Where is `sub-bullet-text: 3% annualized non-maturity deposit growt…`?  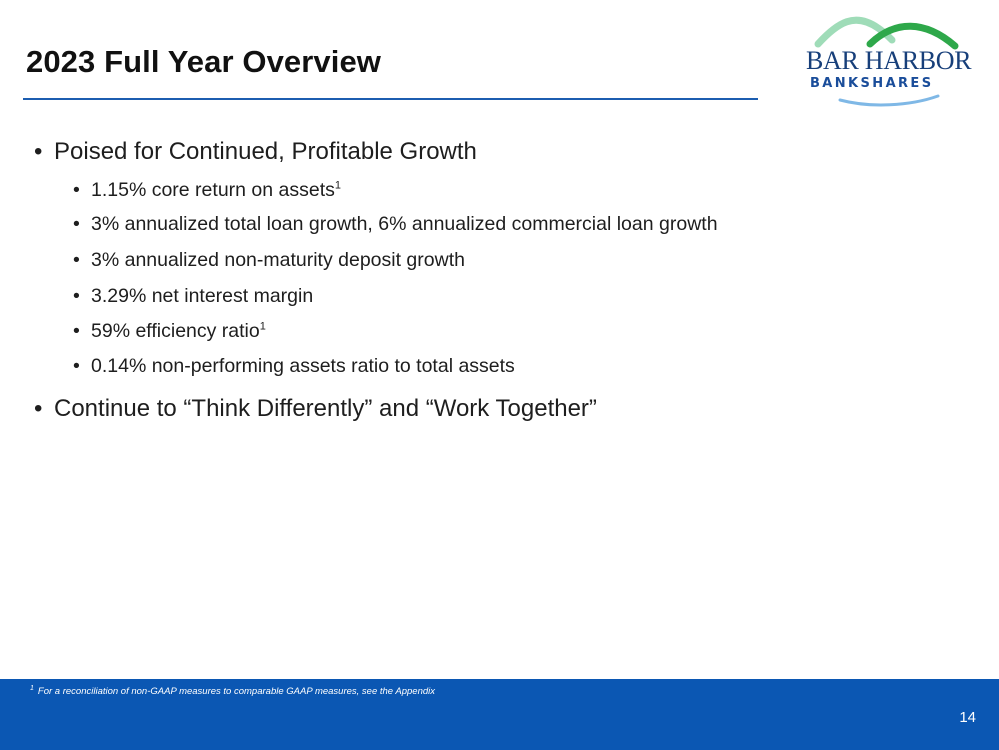 sub-bullet-text: 3% annualized non-maturity deposit growt… is located at coordinates (278, 260).